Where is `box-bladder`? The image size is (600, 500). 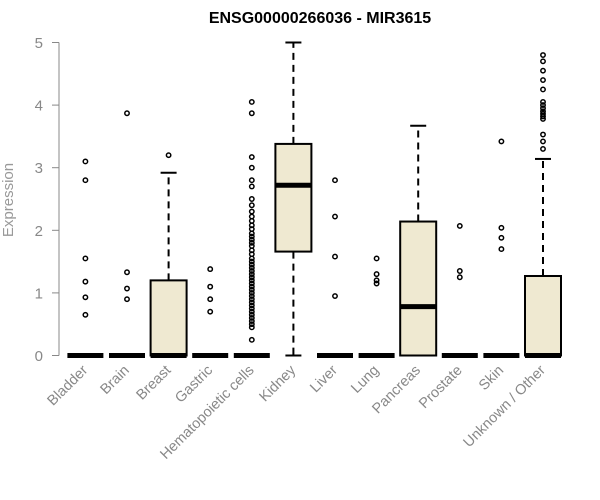
box-bladder is located at coordinates (85, 258).